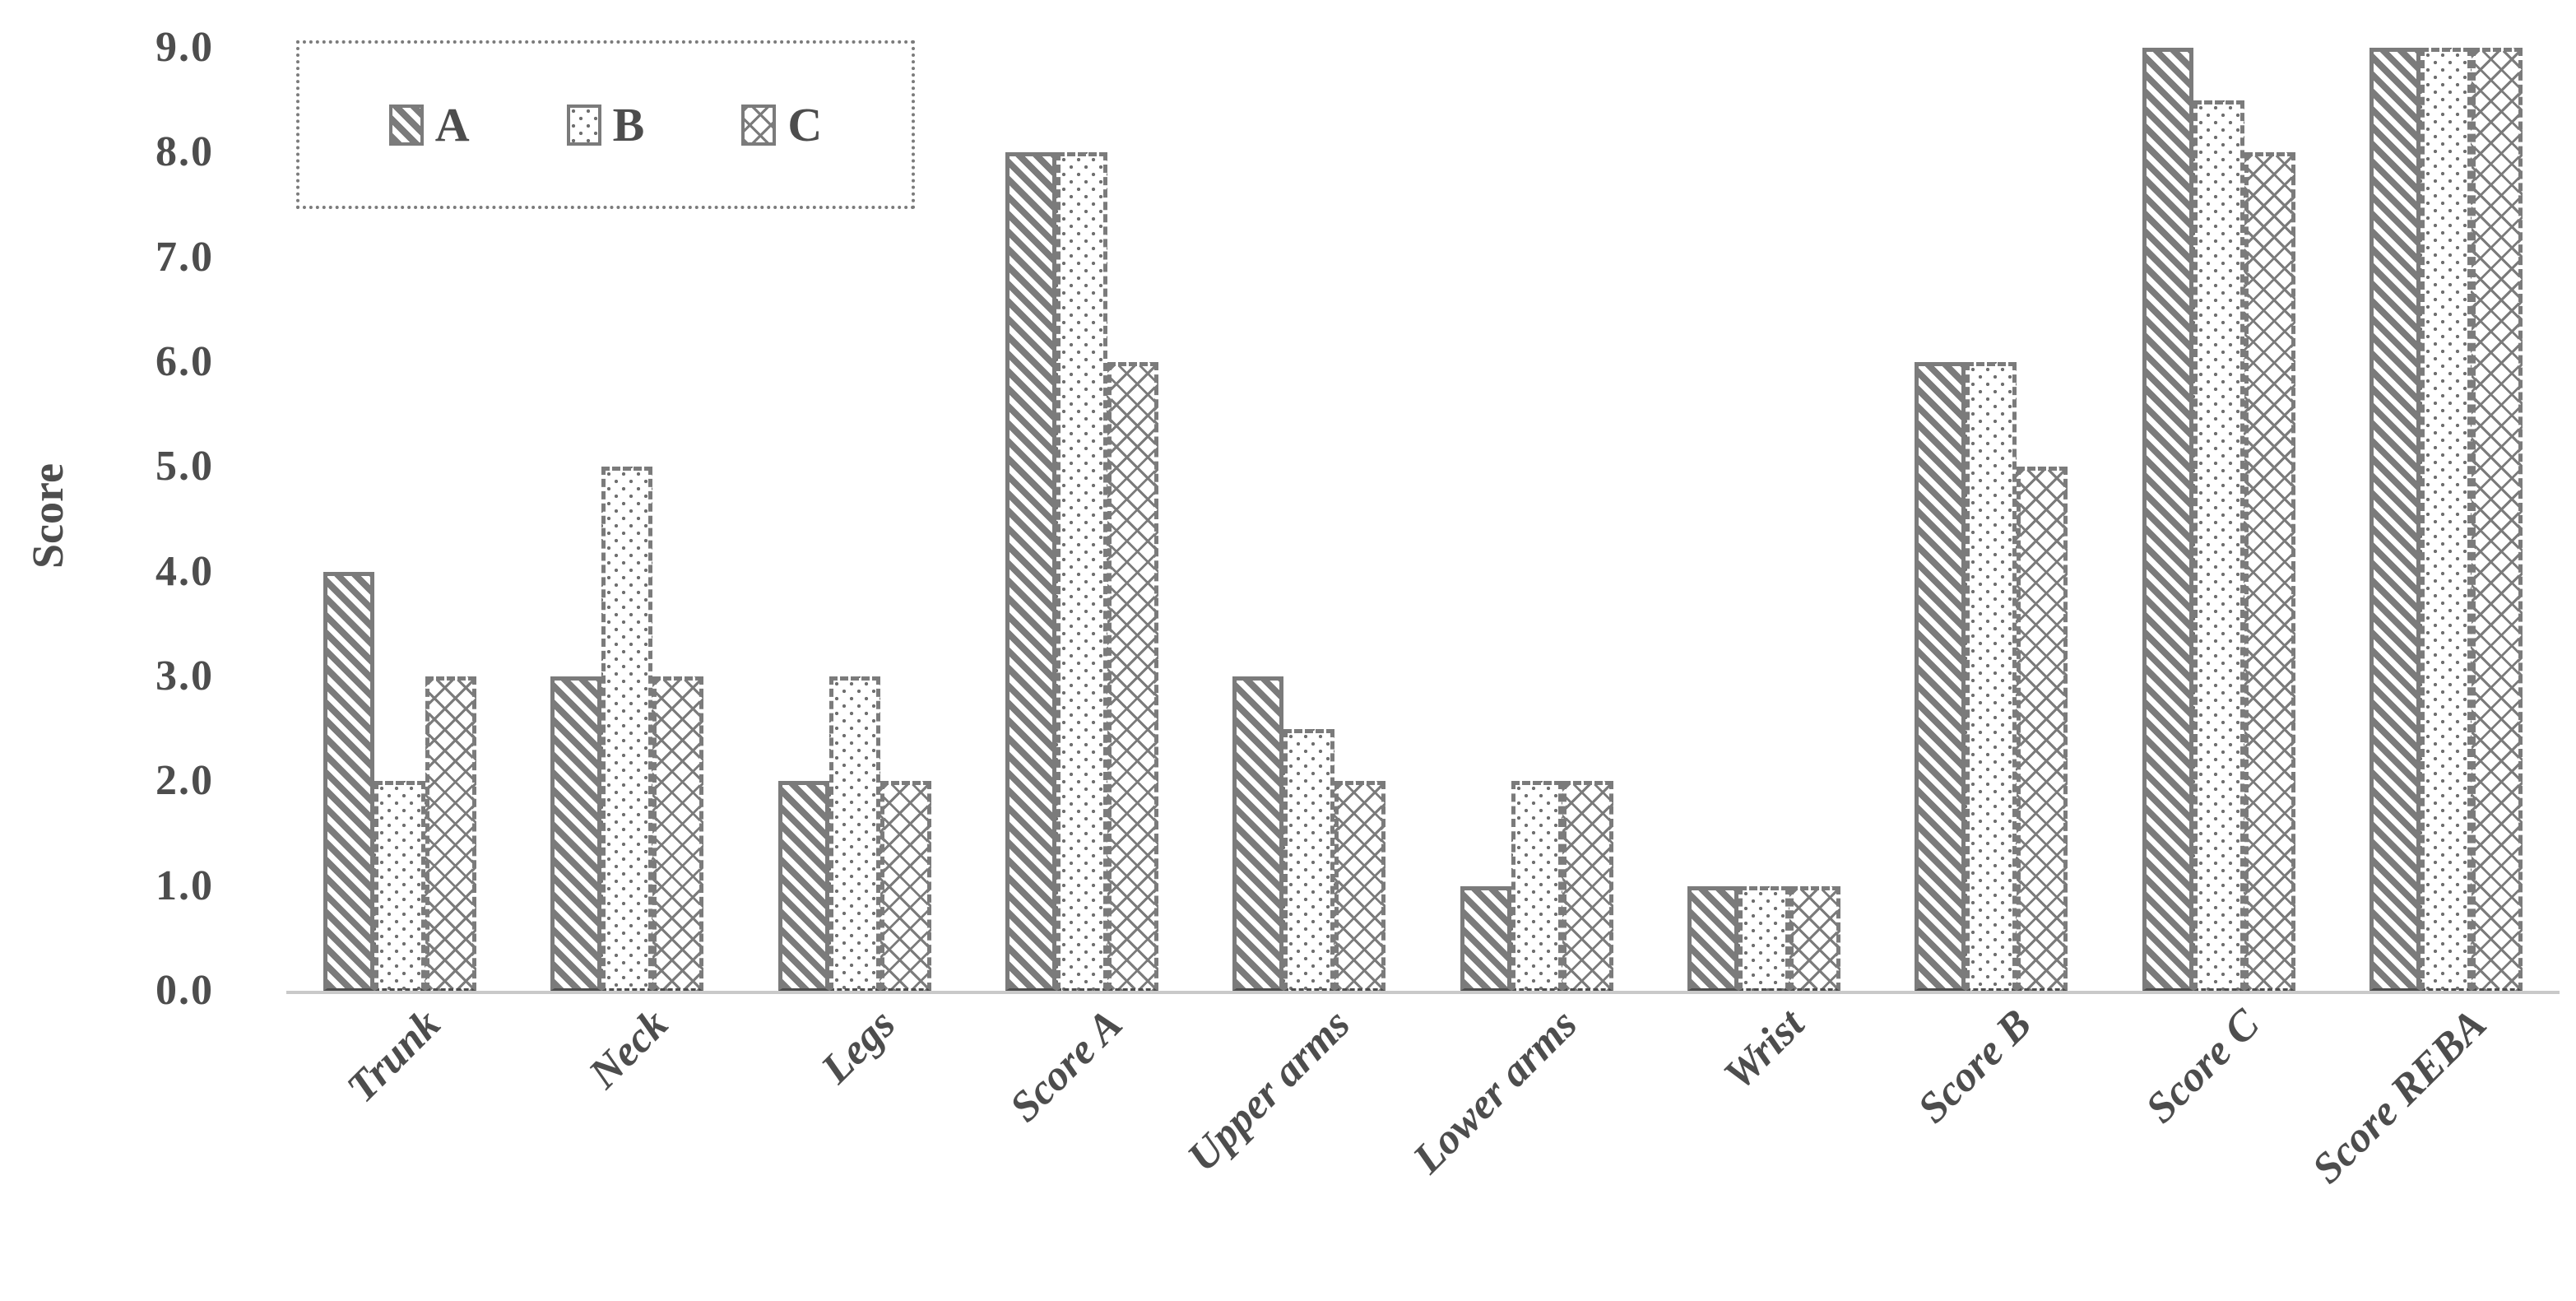  Describe the element at coordinates (2269, 571) in the screenshot. I see `bar-c-score-c` at that location.